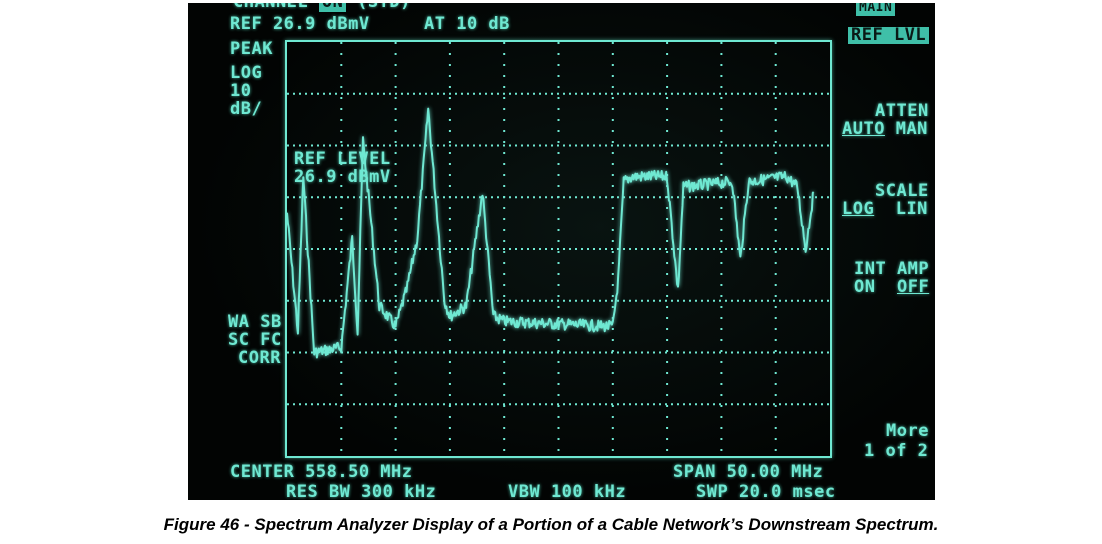 Image resolution: width=1102 pixels, height=544 pixels. What do you see at coordinates (911, 129) in the screenshot?
I see `atten-man-option: MAN` at bounding box center [911, 129].